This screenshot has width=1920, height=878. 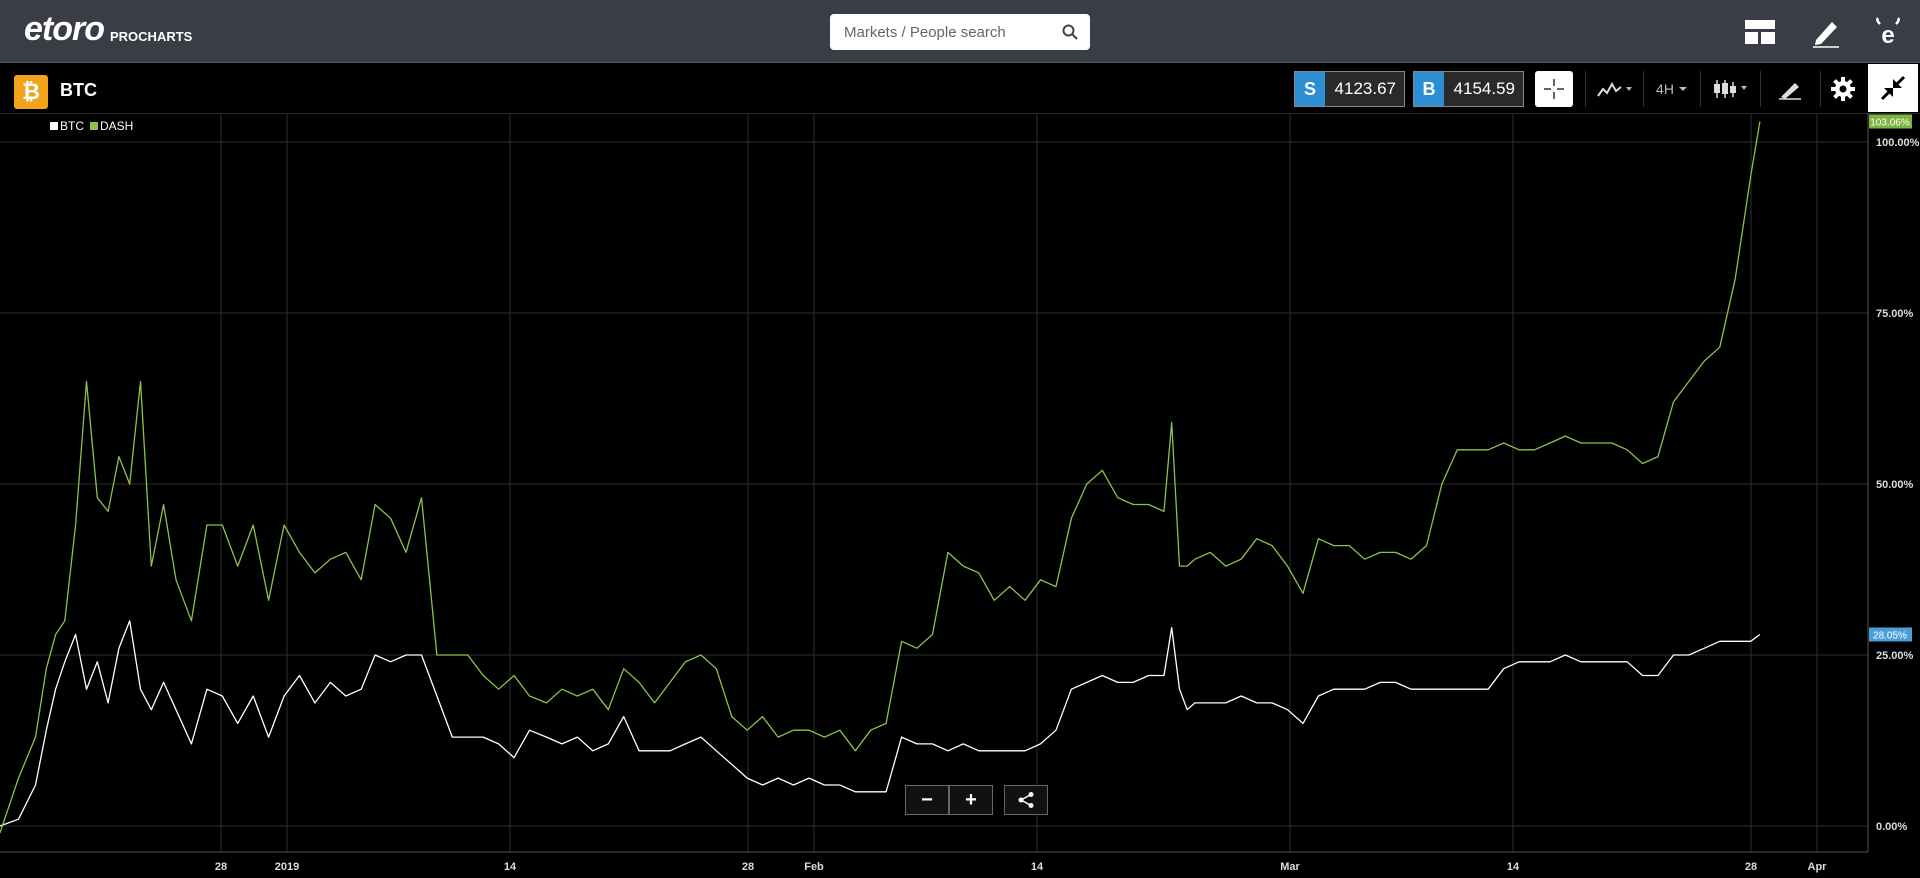 I want to click on legend-label-btc: BTC, so click(x=72, y=126).